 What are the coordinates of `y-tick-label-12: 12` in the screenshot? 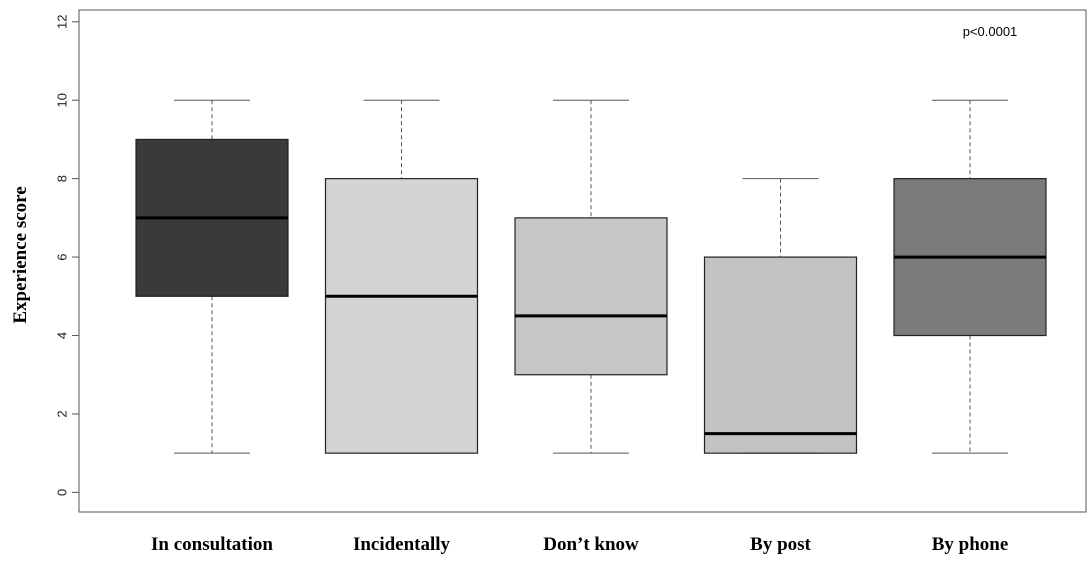 It's located at (62, 22).